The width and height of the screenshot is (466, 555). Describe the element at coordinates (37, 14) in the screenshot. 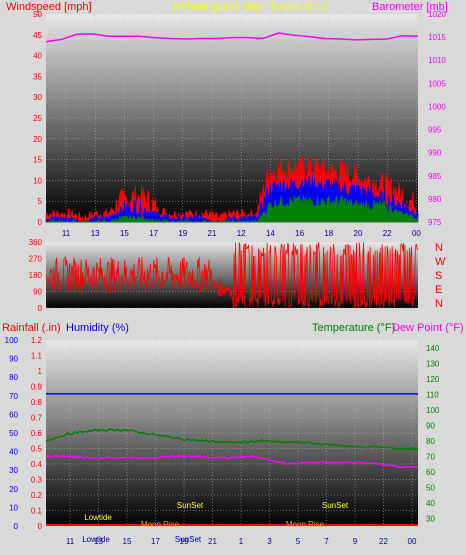

I see `wind-tick-label: 50` at that location.